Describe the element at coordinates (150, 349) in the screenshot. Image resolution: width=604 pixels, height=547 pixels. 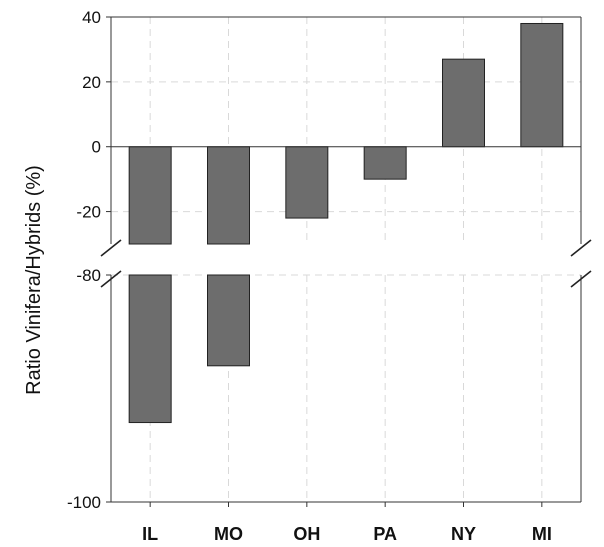
I see `bar-IL-lower` at that location.